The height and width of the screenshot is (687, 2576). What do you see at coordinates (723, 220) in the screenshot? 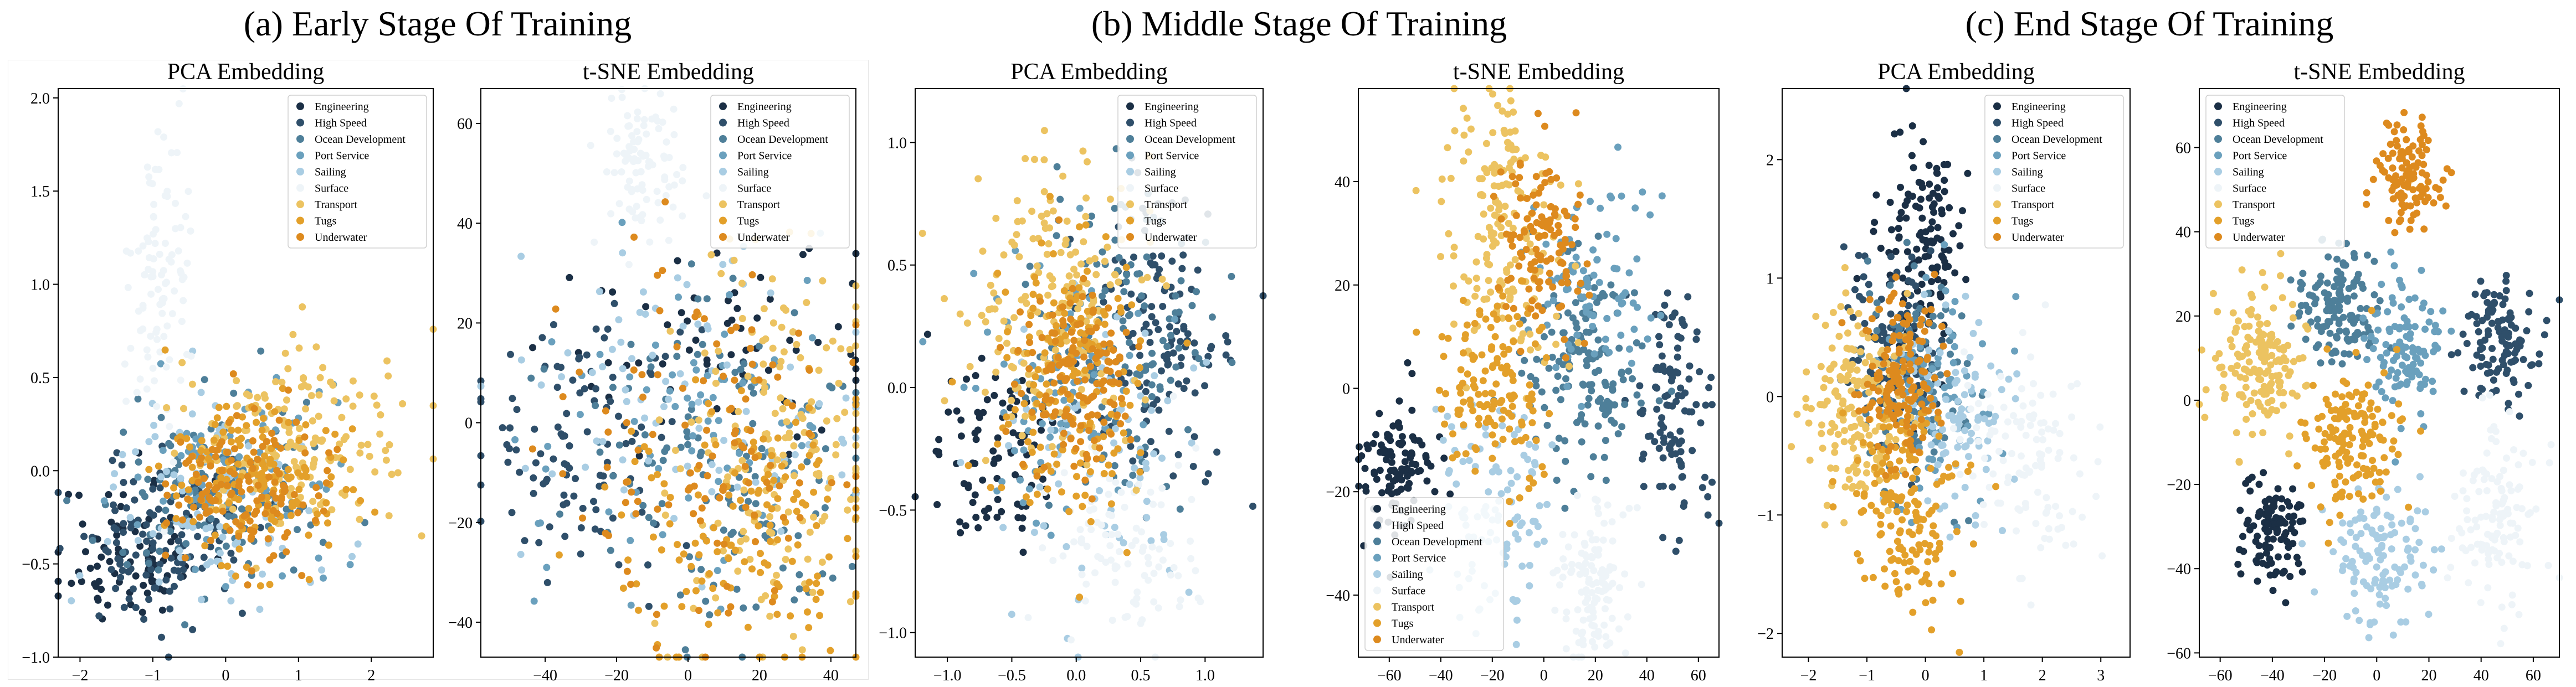
I see `legend-marker-tugs` at bounding box center [723, 220].